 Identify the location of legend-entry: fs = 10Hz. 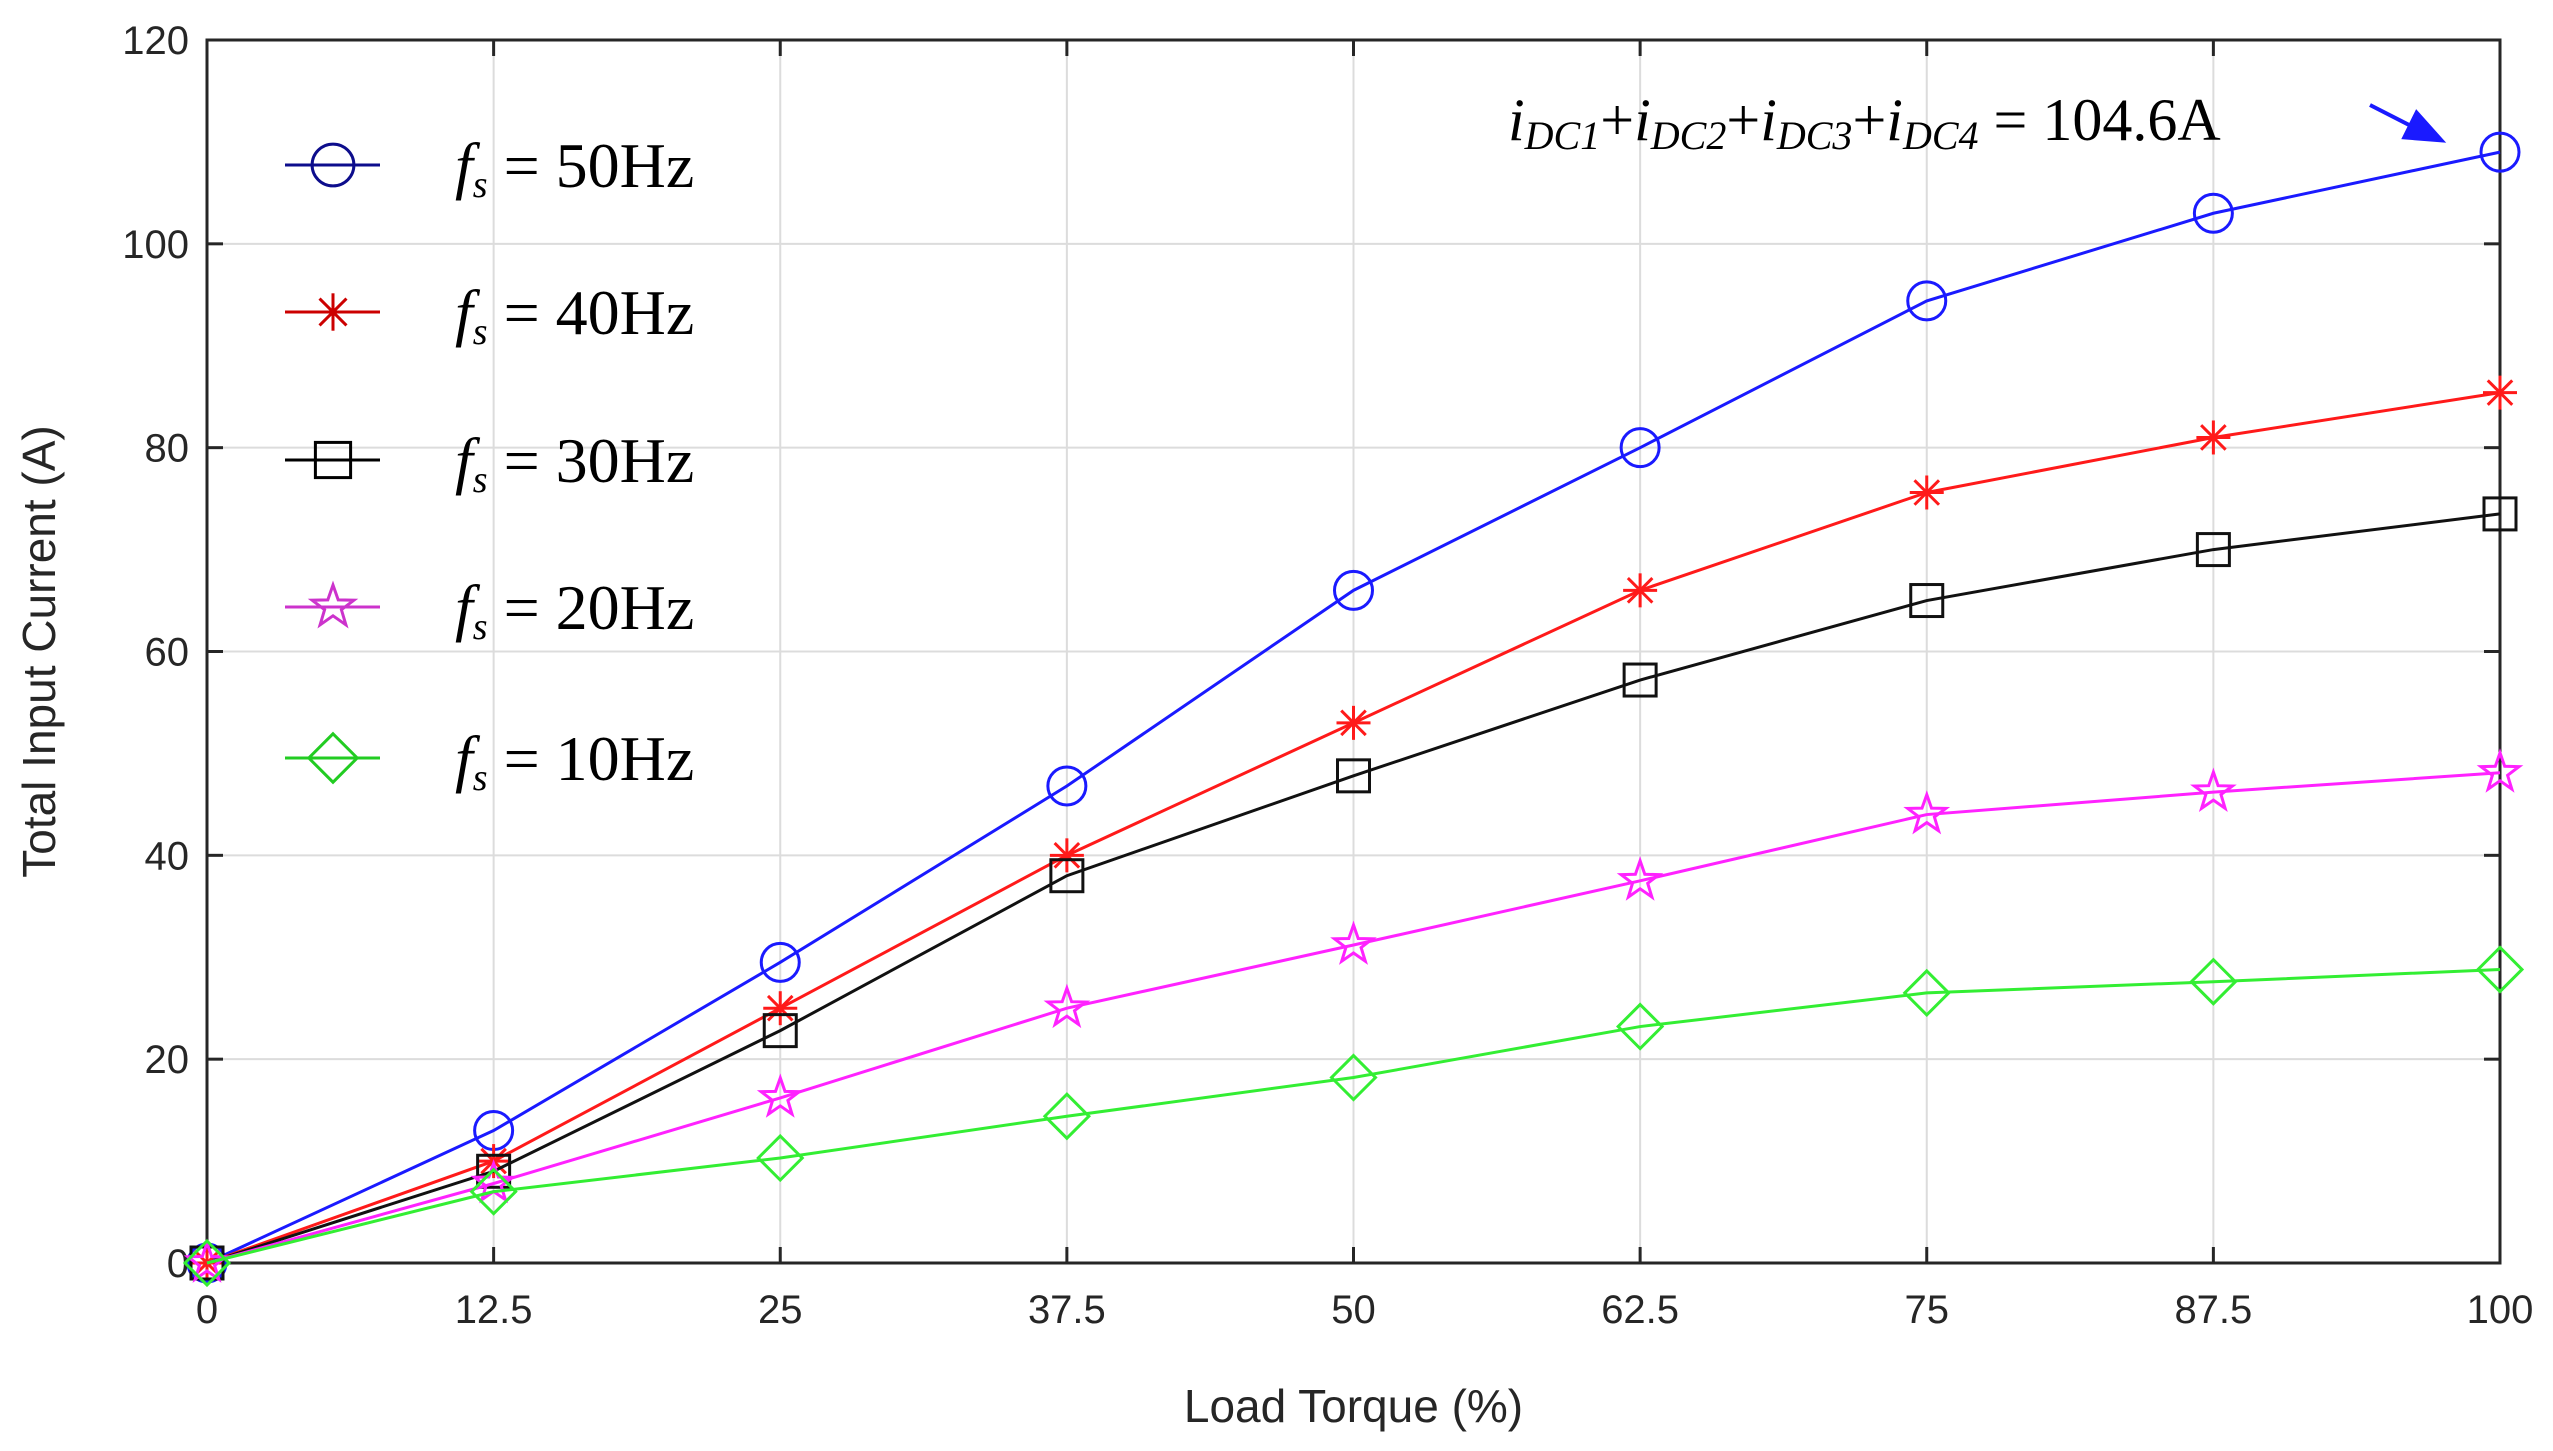
(489, 761).